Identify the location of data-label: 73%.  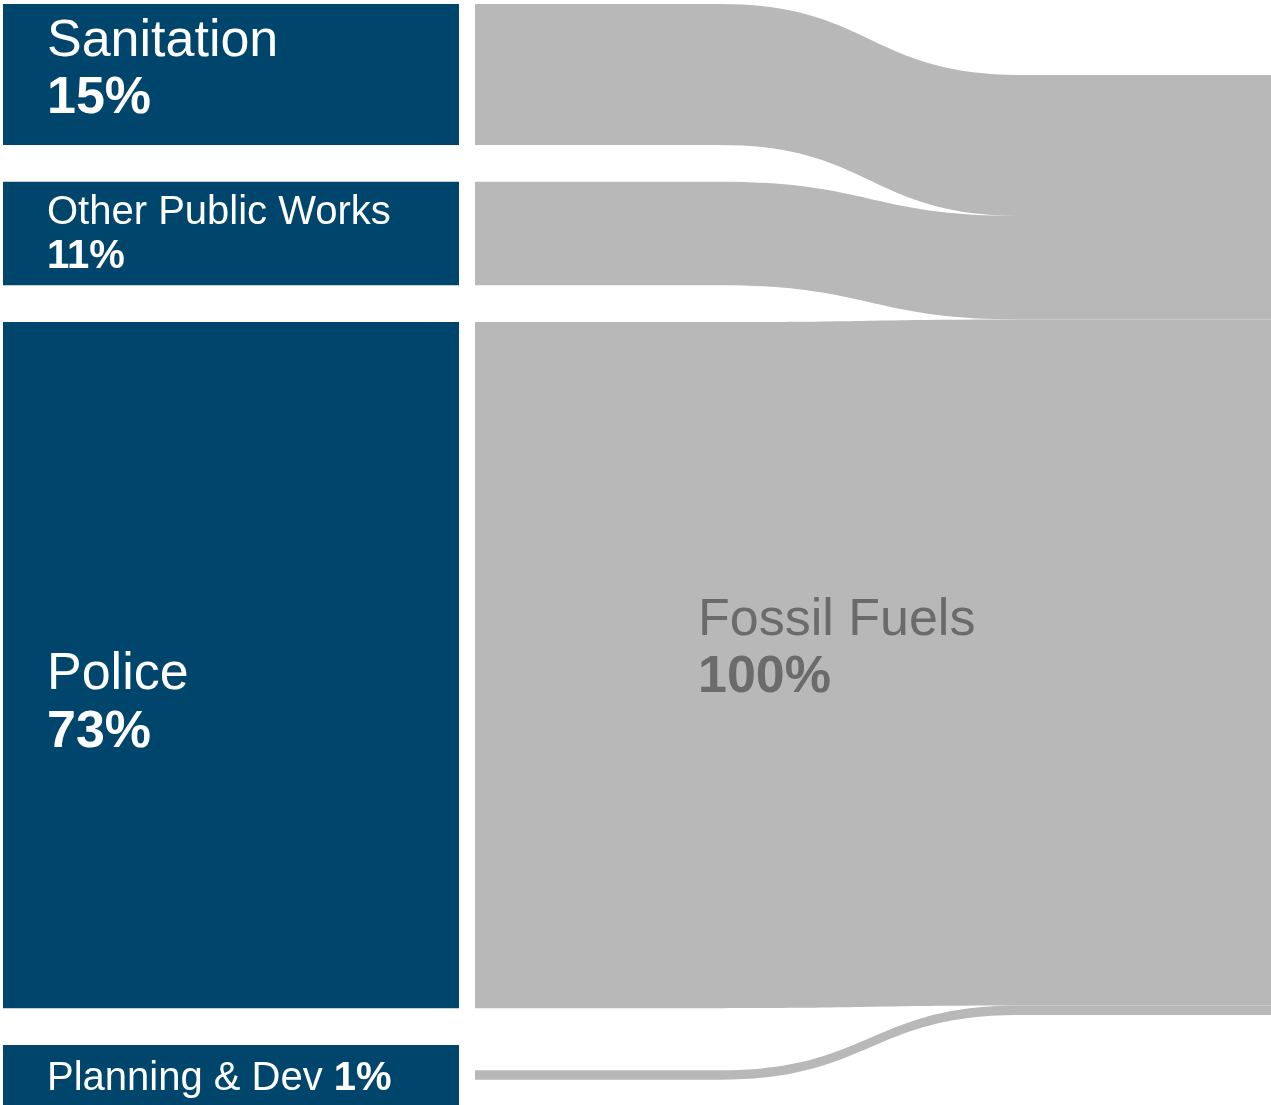
(99, 728).